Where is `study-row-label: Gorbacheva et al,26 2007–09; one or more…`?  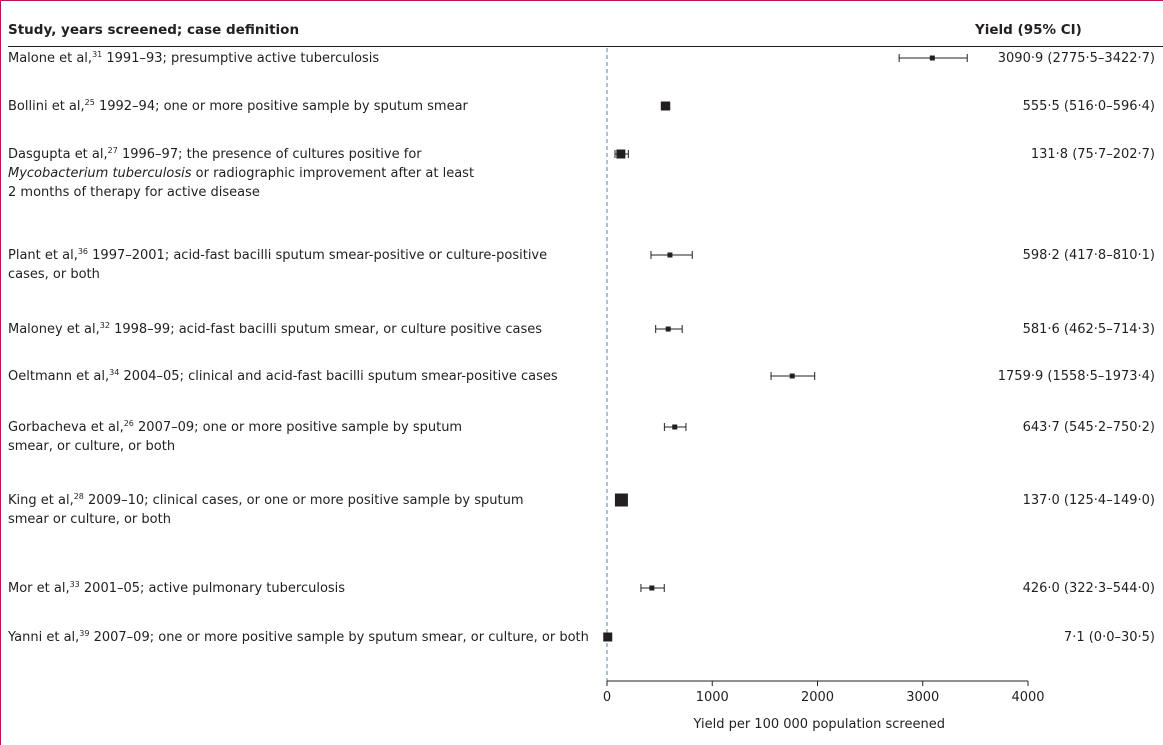 study-row-label: Gorbacheva et al,26 2007–09; one or more… is located at coordinates (235, 437).